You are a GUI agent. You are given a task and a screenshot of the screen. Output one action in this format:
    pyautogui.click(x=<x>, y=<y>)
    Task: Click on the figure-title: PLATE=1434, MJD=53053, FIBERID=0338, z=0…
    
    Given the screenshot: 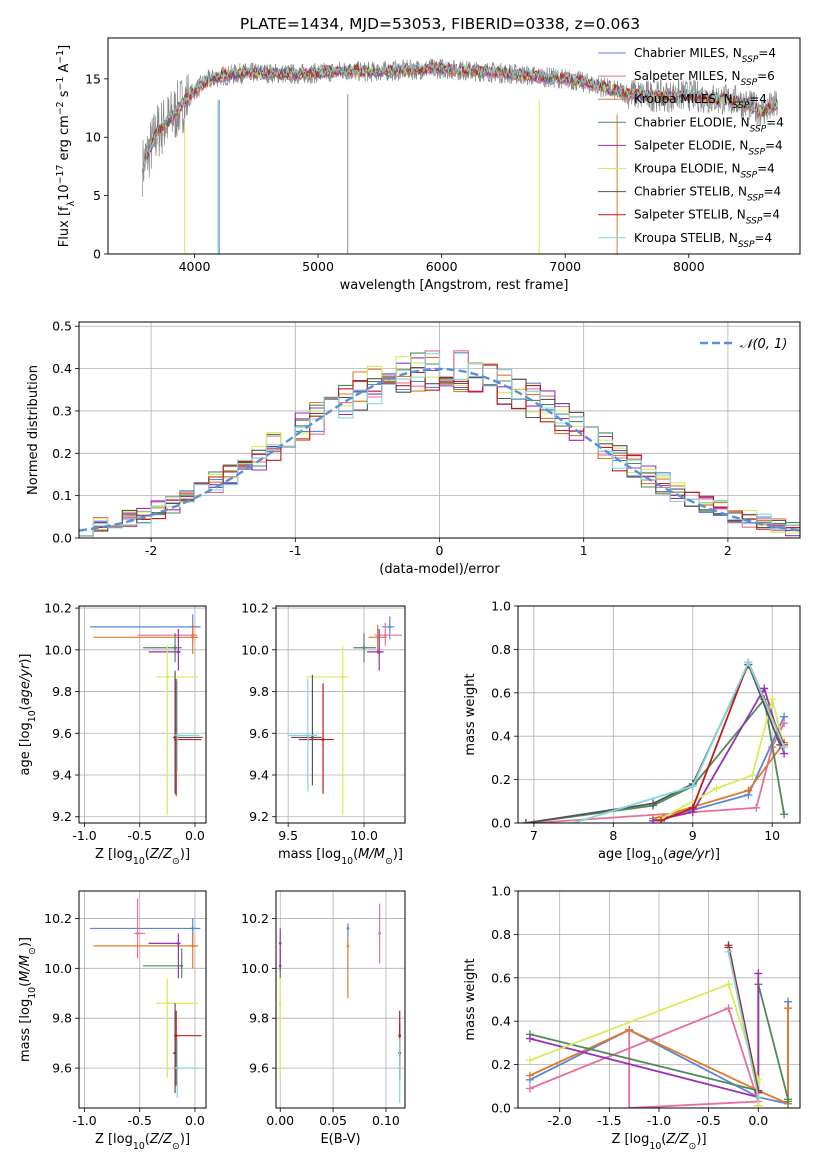 What is the action you would take?
    pyautogui.click(x=440, y=24)
    